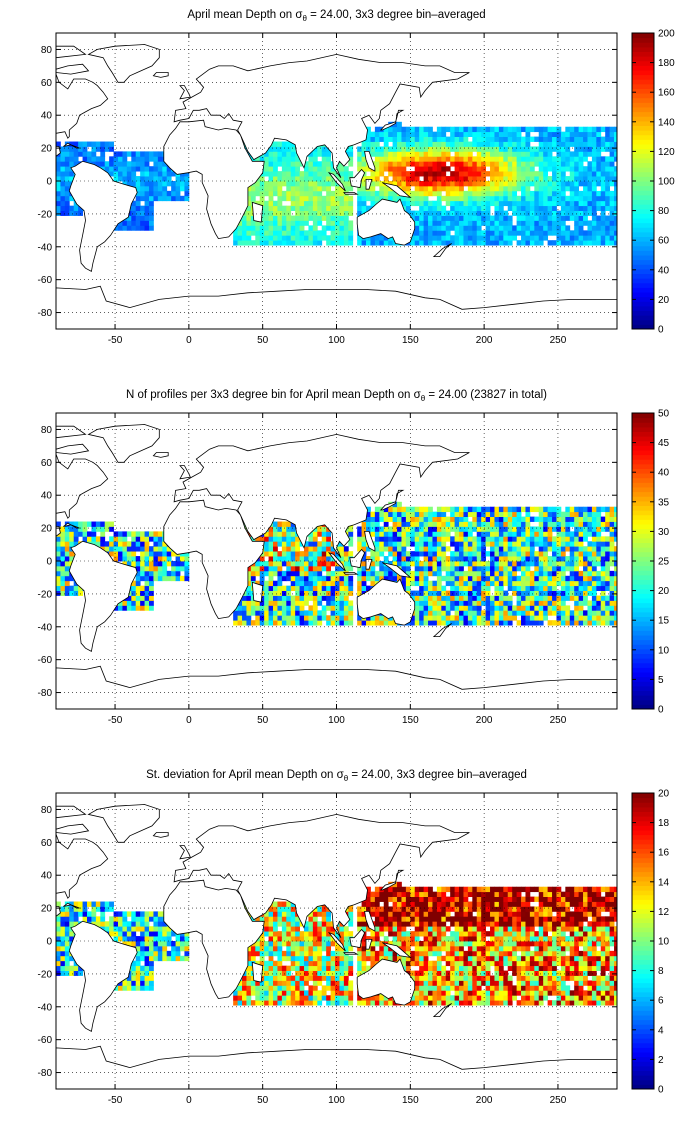 This screenshot has width=696, height=1140. I want to click on colorbar-tick-label: 0, so click(661, 330).